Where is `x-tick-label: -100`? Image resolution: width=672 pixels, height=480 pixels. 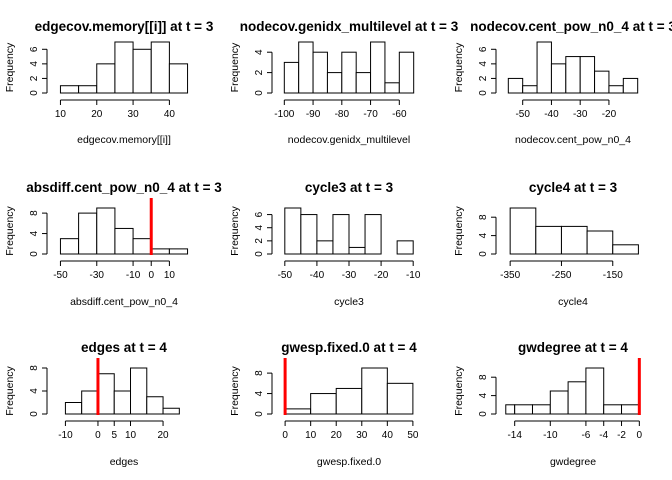
x-tick-label: -100 is located at coordinates (284, 114).